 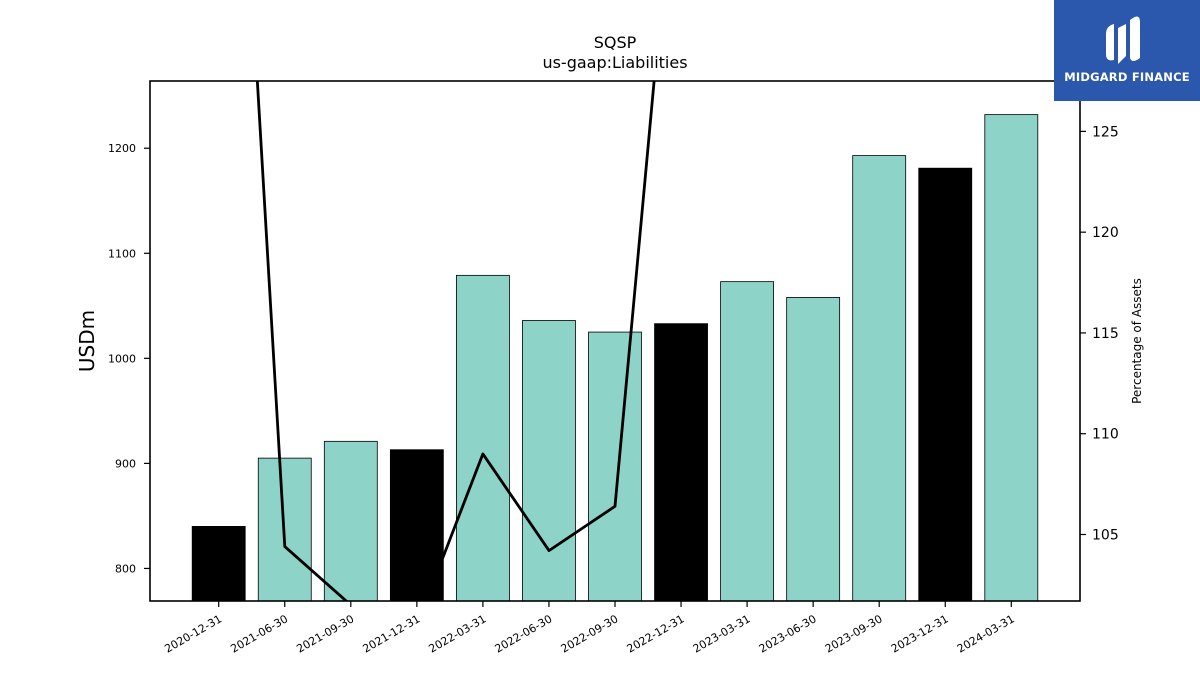 I want to click on x-tick-label: 2022-03-31, so click(x=458, y=633).